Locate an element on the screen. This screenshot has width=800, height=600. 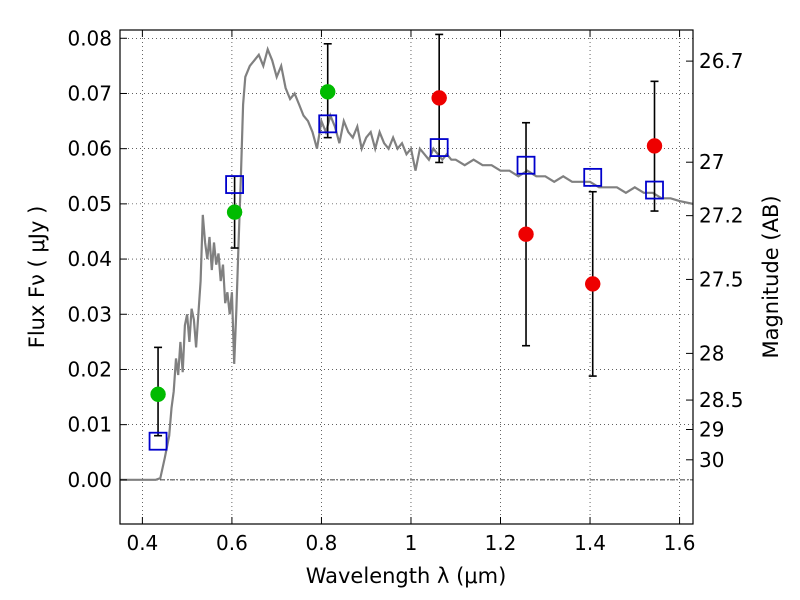
x-tick-label: 0.8 is located at coordinates (322, 543).